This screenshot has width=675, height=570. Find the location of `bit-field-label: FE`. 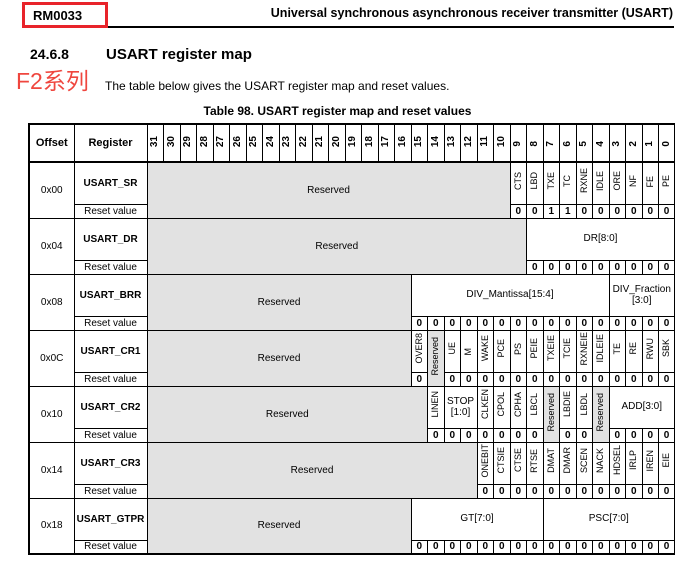

bit-field-label: FE is located at coordinates (649, 181).